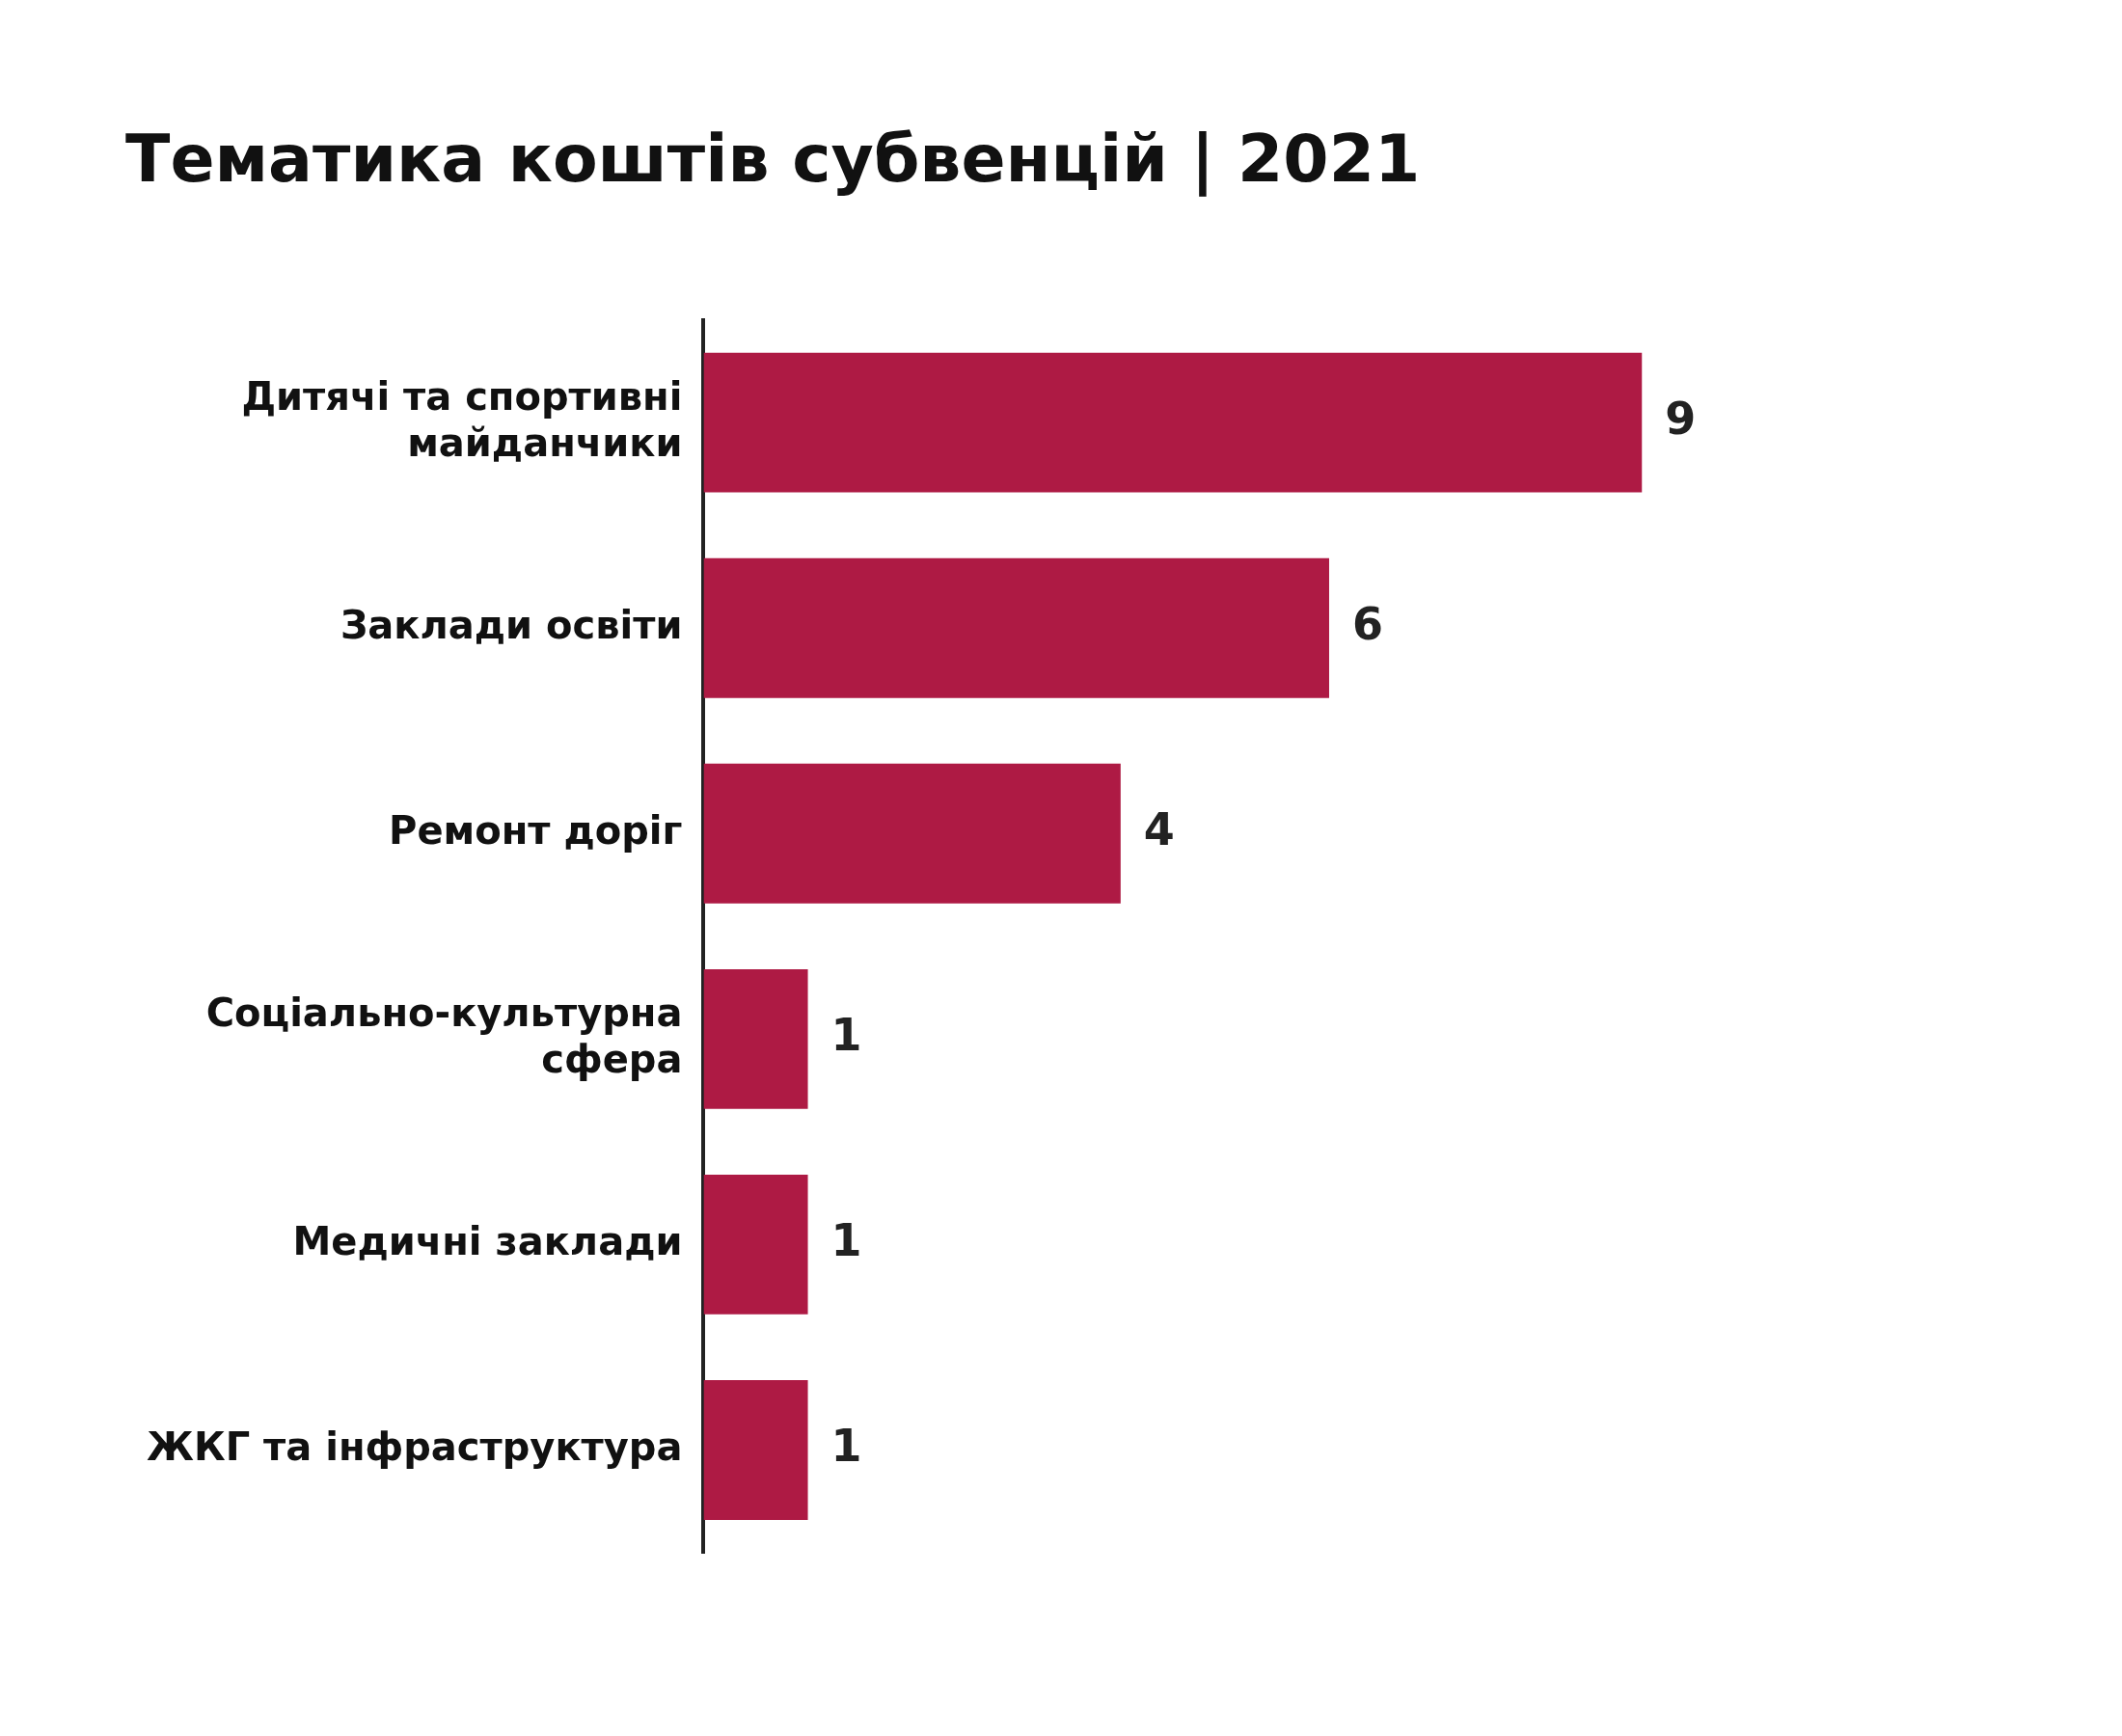 This screenshot has height=1736, width=2122. What do you see at coordinates (536, 830) in the screenshot?
I see `y-tick-label: Ремонт доріг` at bounding box center [536, 830].